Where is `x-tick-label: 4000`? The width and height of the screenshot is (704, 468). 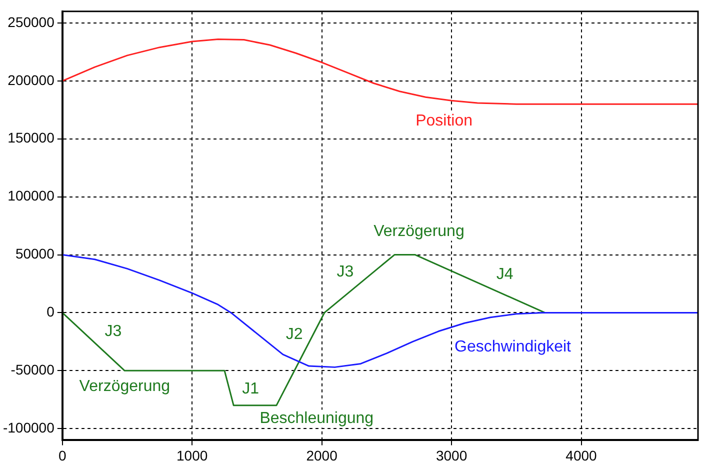
x-tick-label: 4000 is located at coordinates (582, 455).